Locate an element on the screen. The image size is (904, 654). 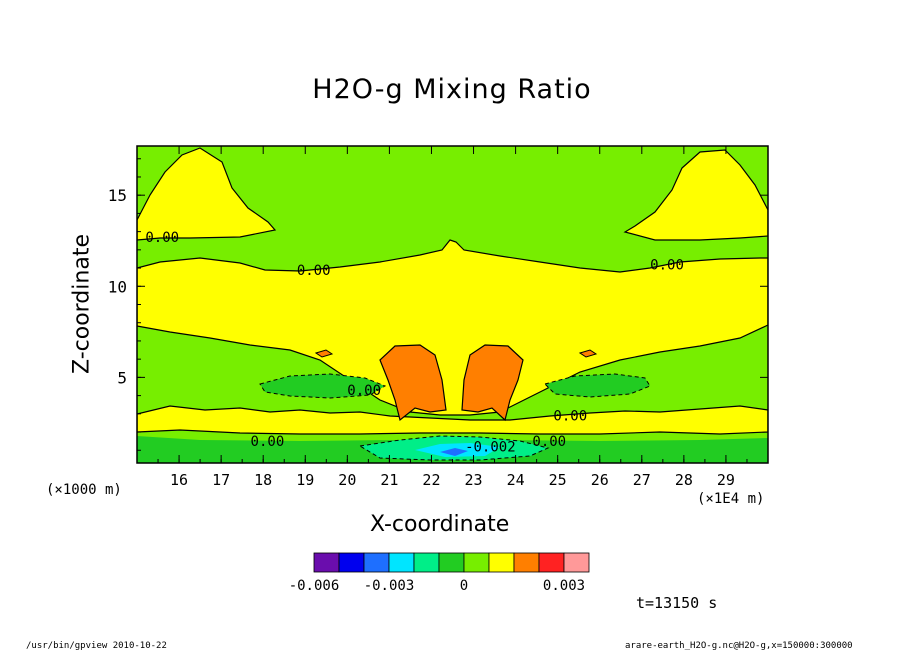
contour-region-upper-right is located at coordinates (695, 195).